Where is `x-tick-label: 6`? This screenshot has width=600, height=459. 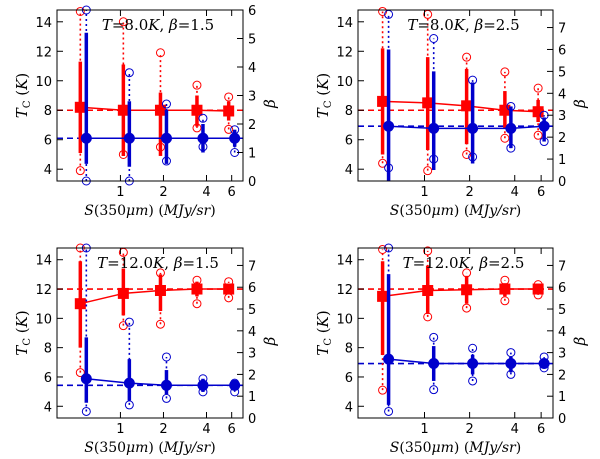 x-tick-label: 6 is located at coordinates (232, 192).